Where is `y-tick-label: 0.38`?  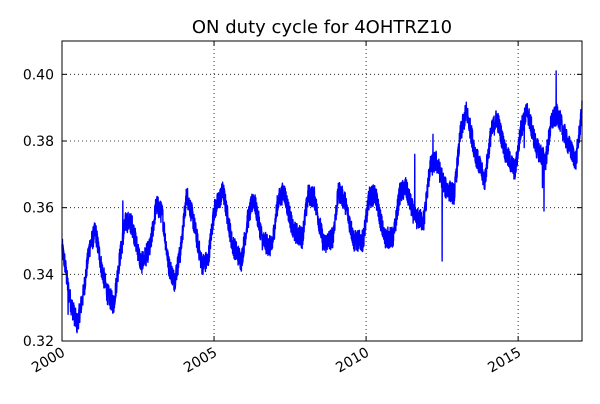 y-tick-label: 0.38 is located at coordinates (38, 142).